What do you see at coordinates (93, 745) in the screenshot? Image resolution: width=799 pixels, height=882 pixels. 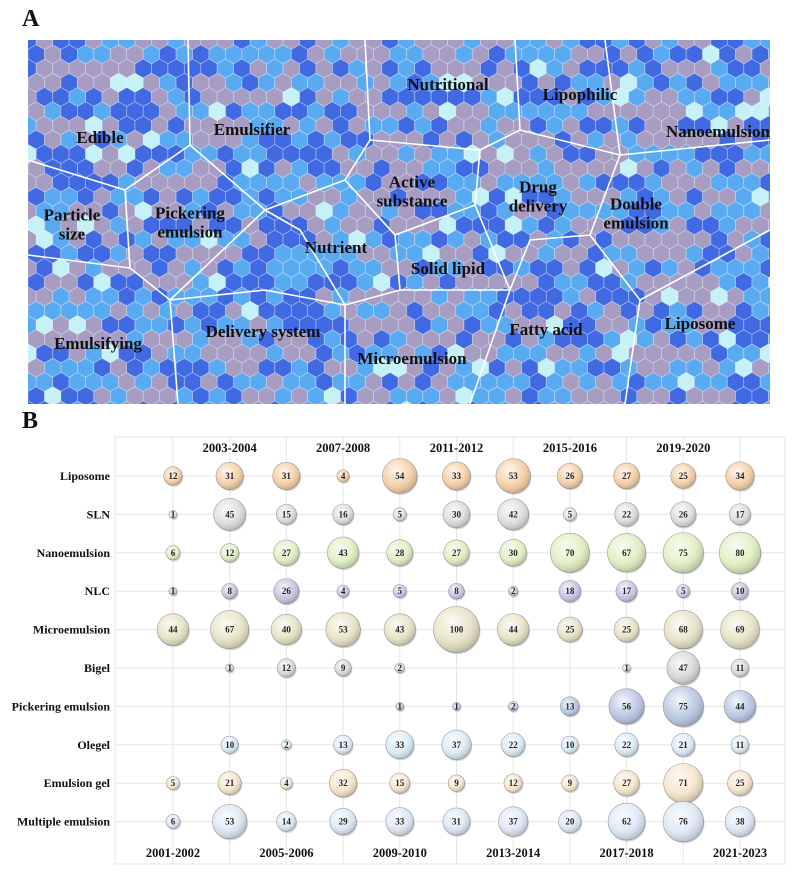 I see `row-label: Olegel` at bounding box center [93, 745].